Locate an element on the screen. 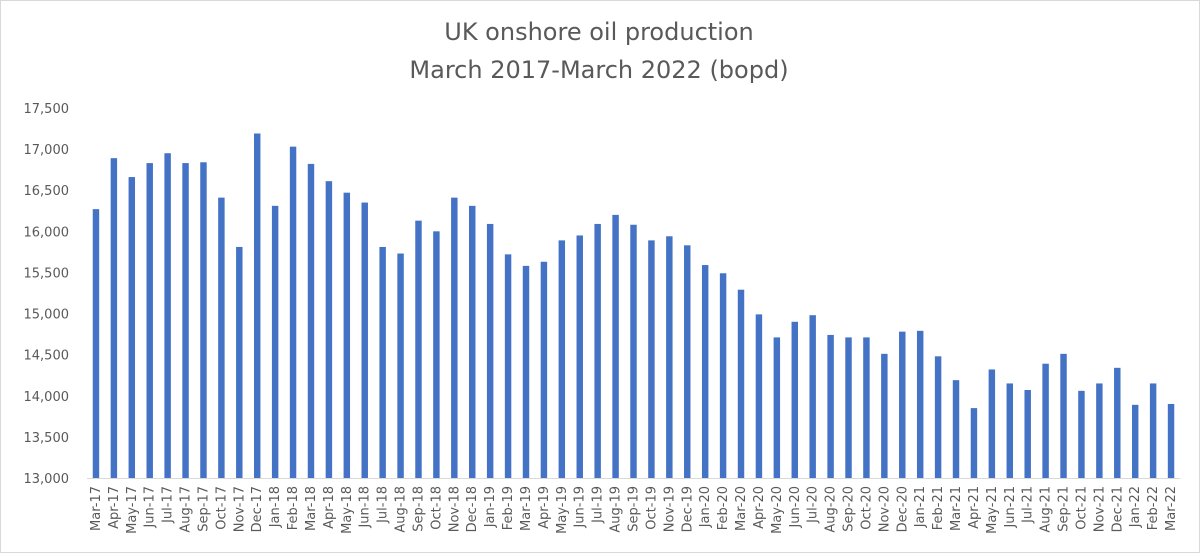  y-tick-label: 15,500 is located at coordinates (47, 273).